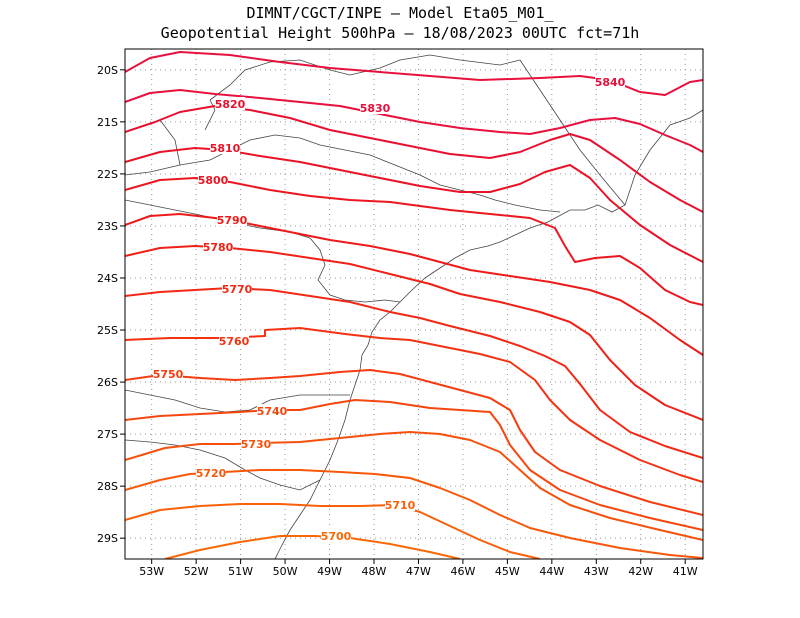 The width and height of the screenshot is (800, 618). Describe the element at coordinates (107, 174) in the screenshot. I see `lat-tick-label: 22S` at that location.